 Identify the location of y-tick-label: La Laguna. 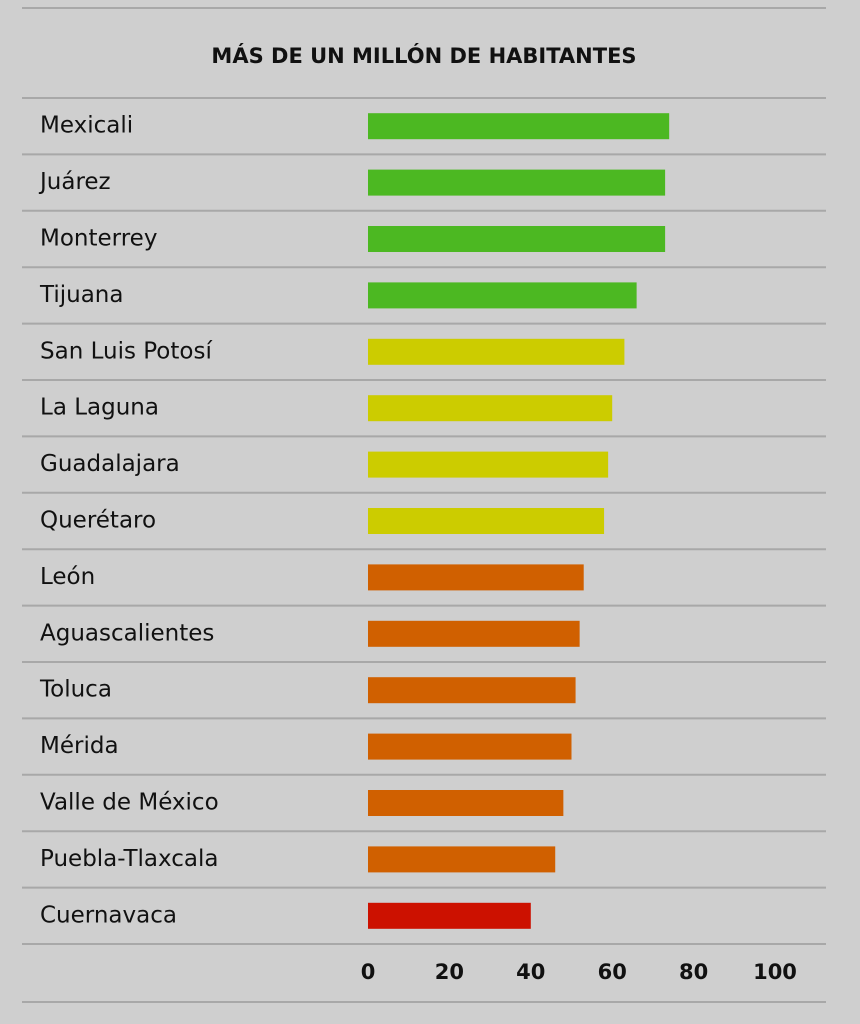
(99, 408).